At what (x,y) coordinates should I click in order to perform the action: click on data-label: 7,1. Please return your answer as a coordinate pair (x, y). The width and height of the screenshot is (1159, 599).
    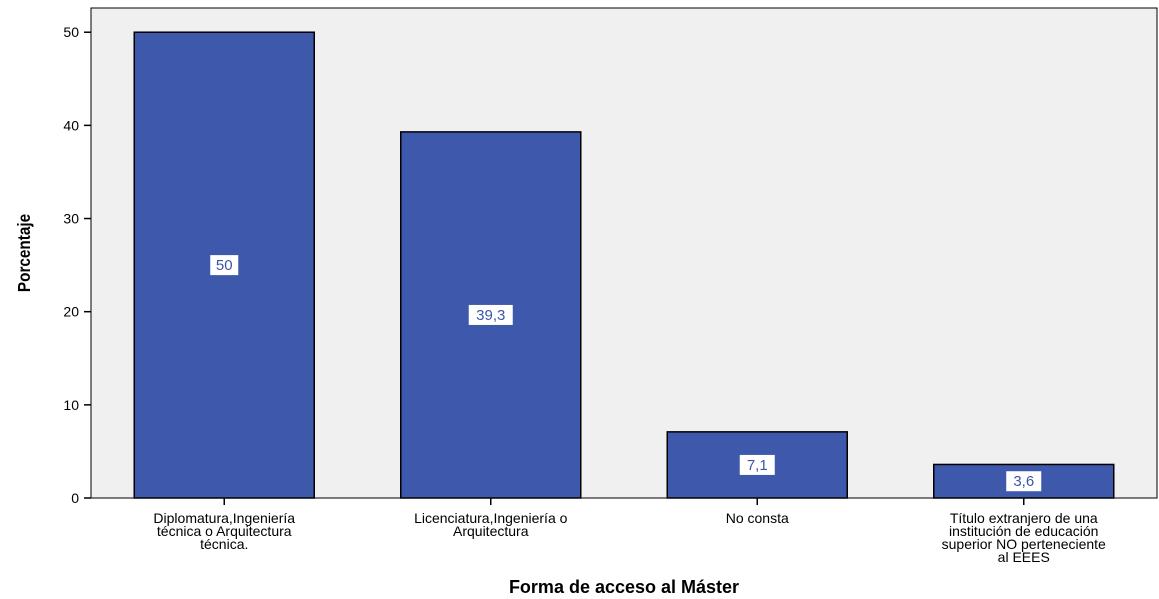
    Looking at the image, I should click on (757, 465).